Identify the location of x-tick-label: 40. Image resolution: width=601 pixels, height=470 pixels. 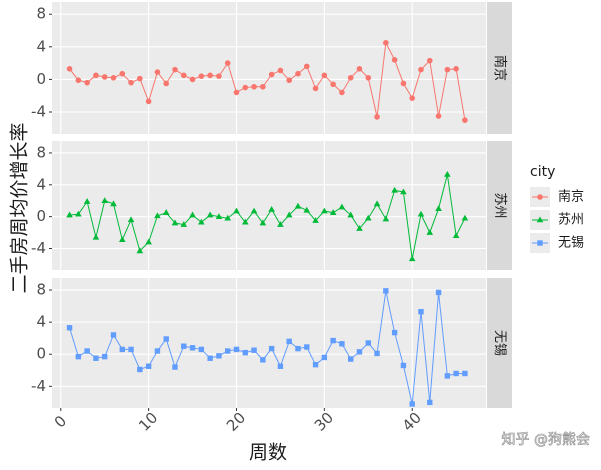
(412, 422).